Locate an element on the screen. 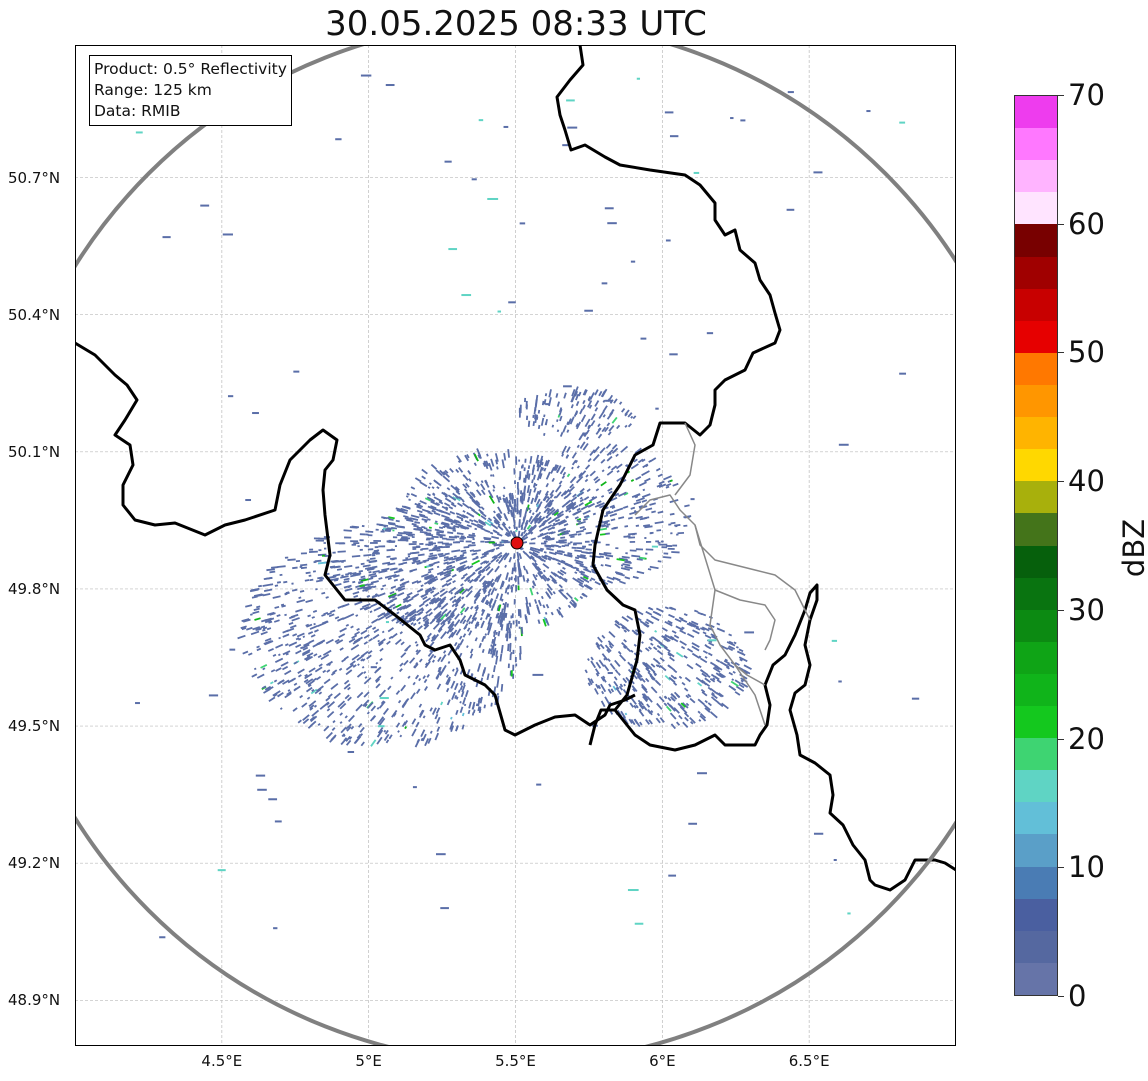 The height and width of the screenshot is (1081, 1148). border-luxembourg is located at coordinates (784, 737).